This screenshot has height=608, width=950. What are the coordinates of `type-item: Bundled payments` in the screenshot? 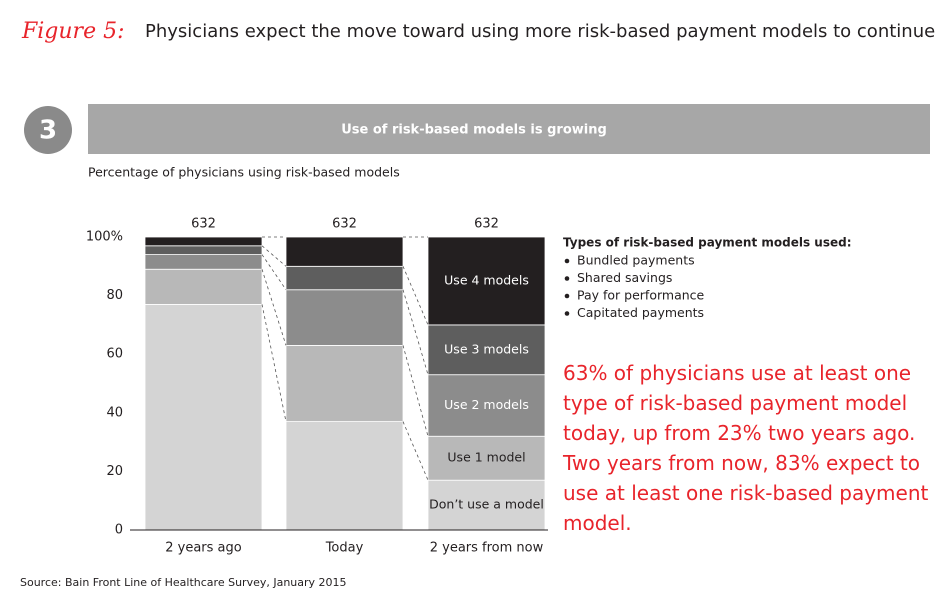 It's located at (636, 260).